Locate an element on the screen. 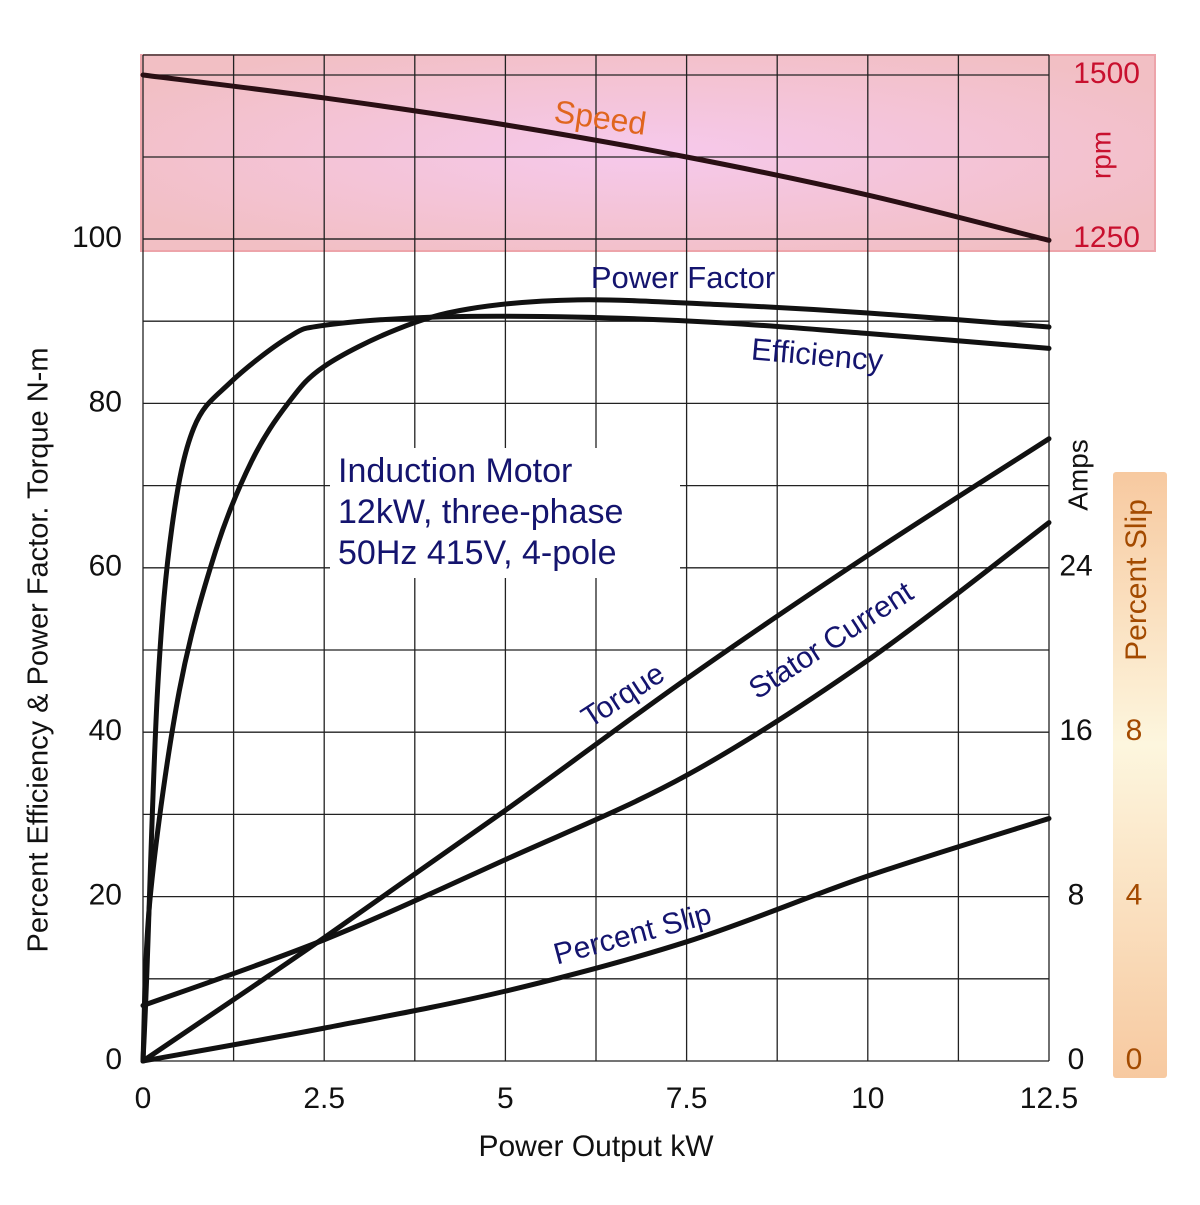 Image resolution: width=1200 pixels, height=1205 pixels. annotation-line: 12kW, three-phase is located at coordinates (480, 512).